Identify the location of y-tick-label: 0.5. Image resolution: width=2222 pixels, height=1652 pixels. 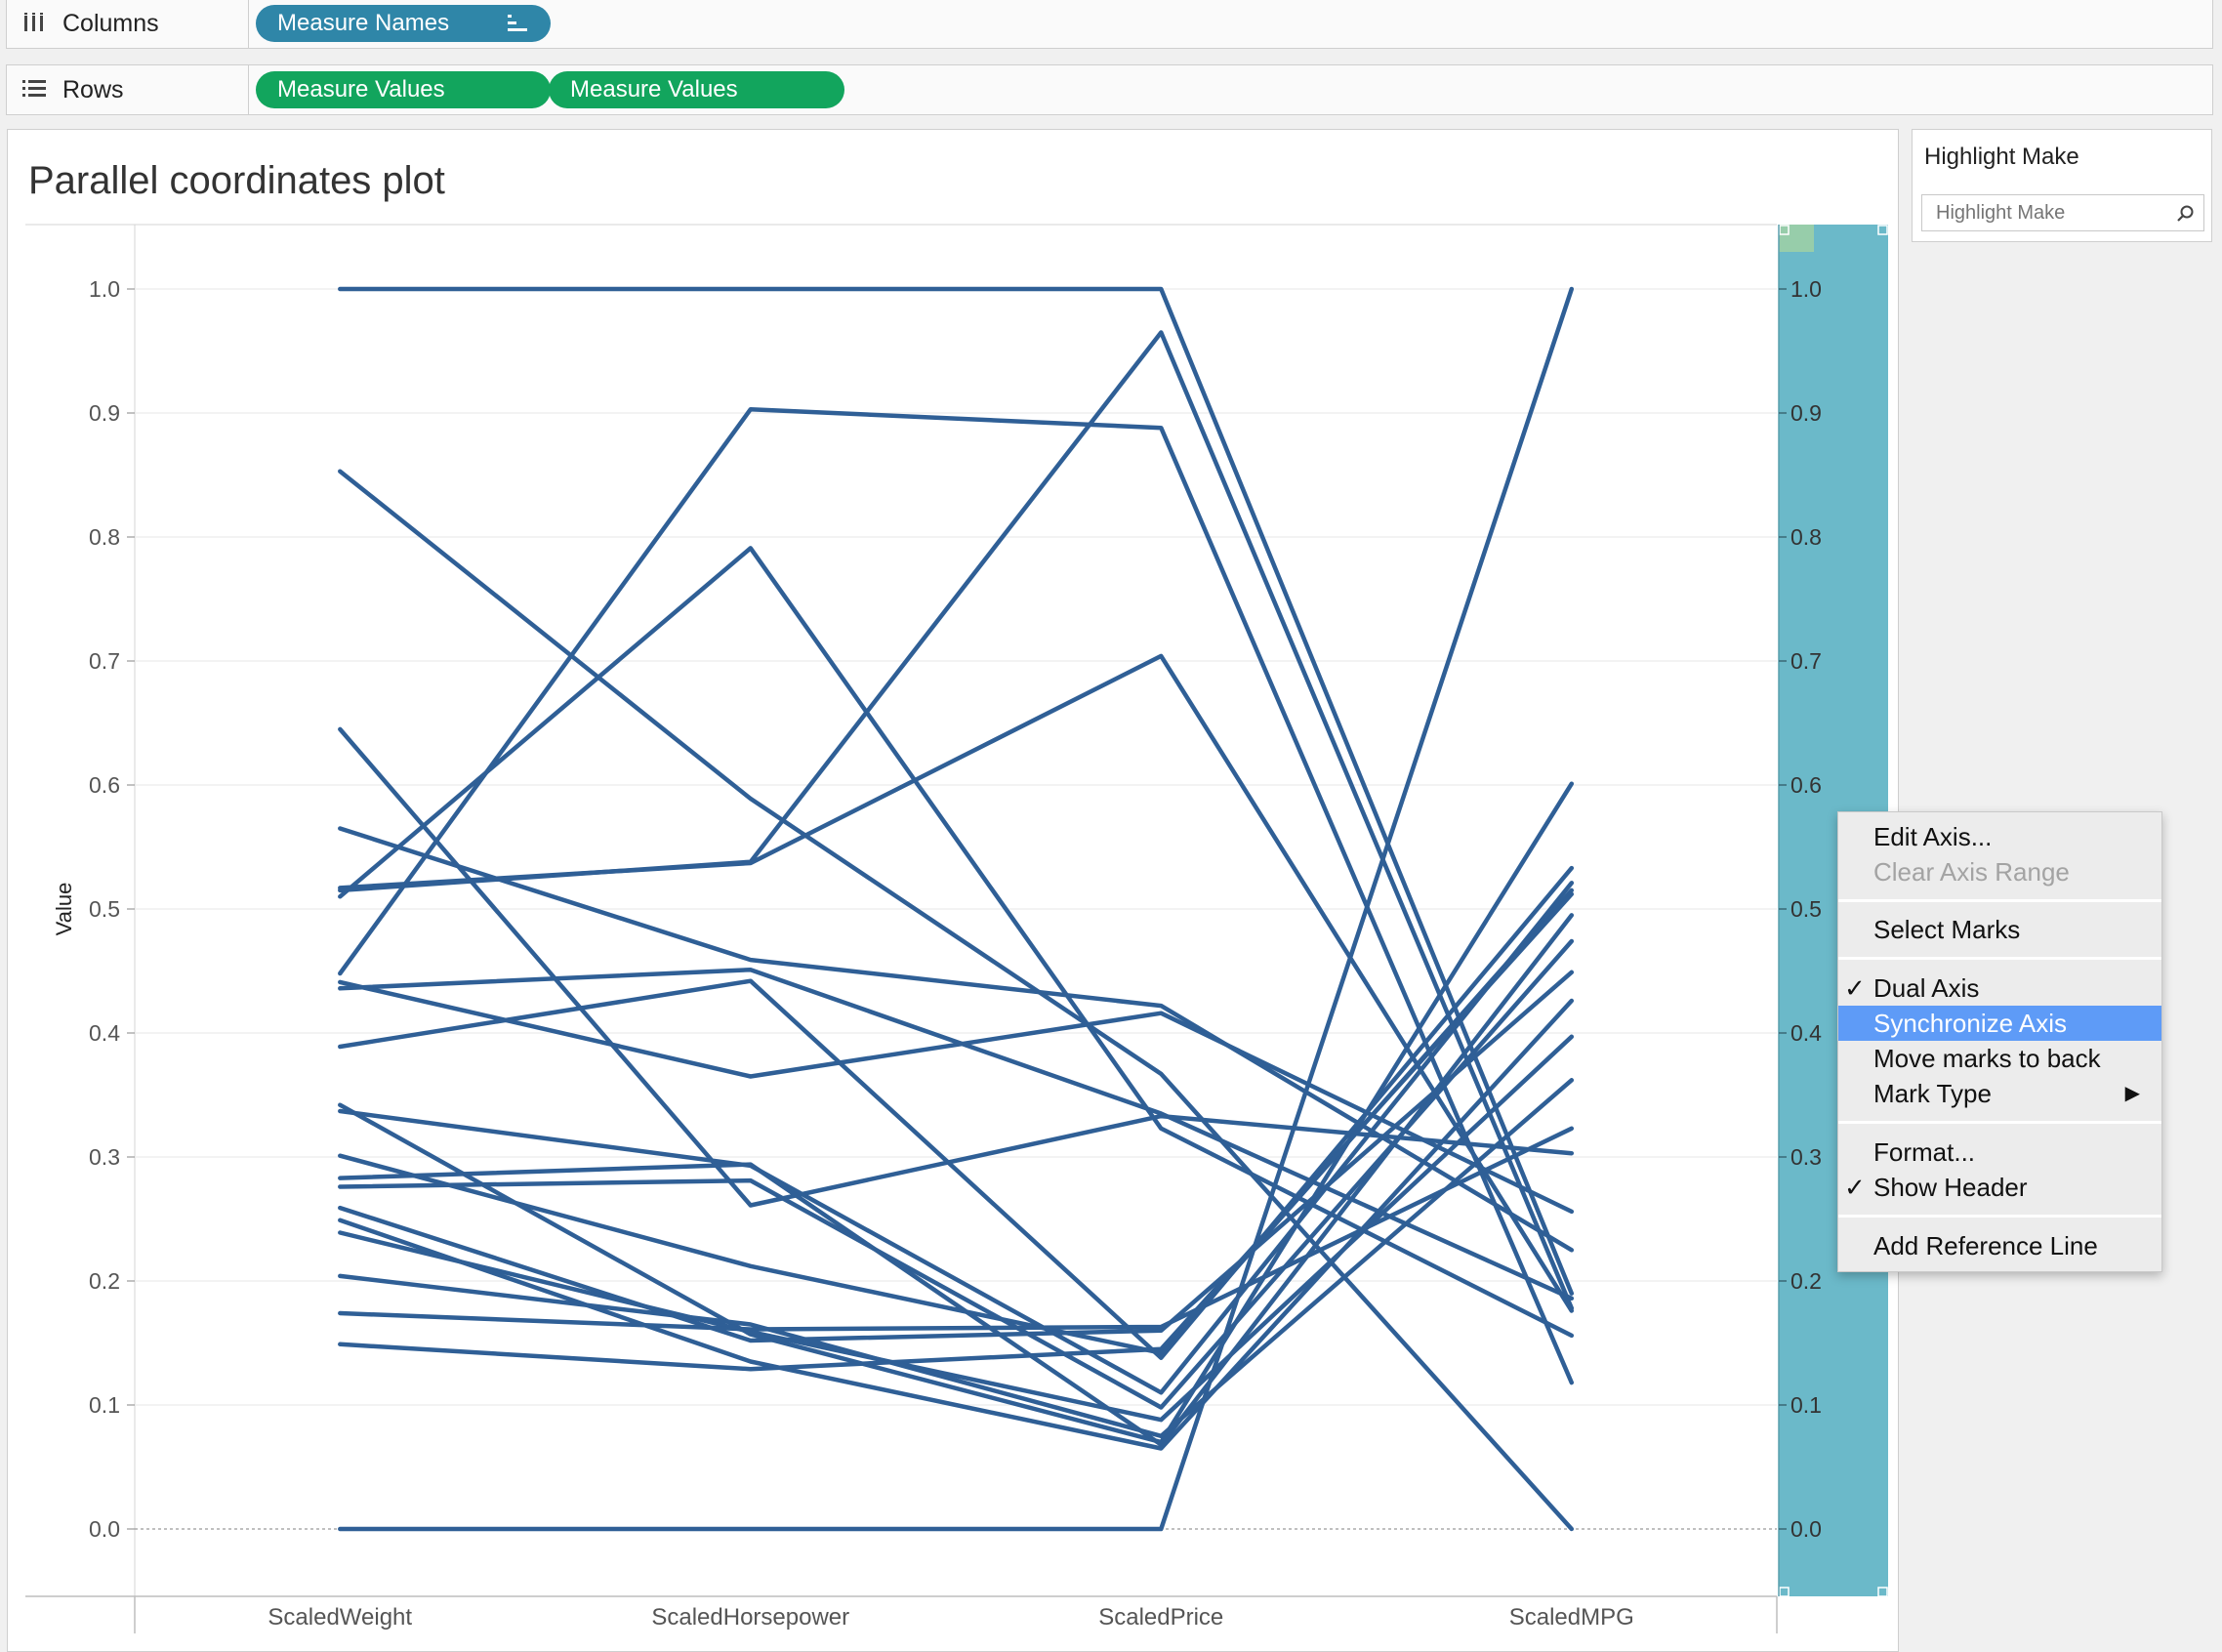
(105, 909).